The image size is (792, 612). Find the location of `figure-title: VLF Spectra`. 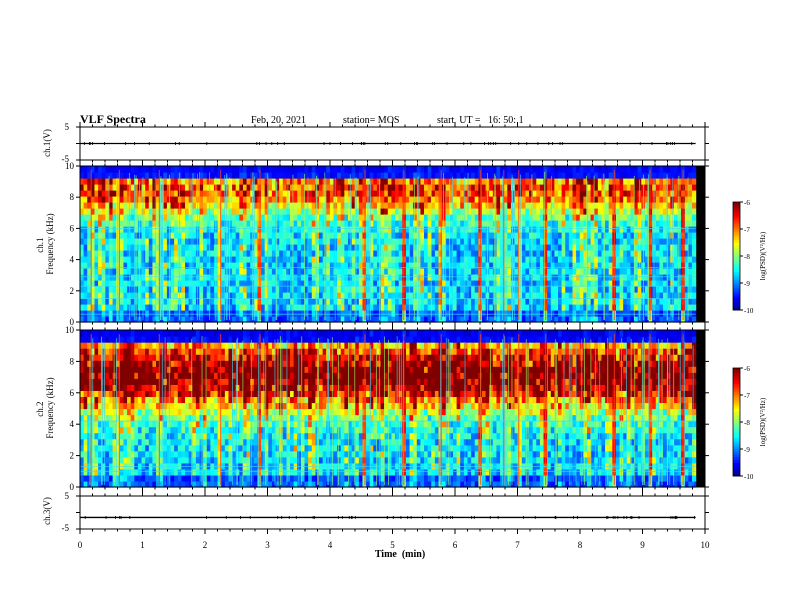

figure-title: VLF Spectra is located at coordinates (113, 119).